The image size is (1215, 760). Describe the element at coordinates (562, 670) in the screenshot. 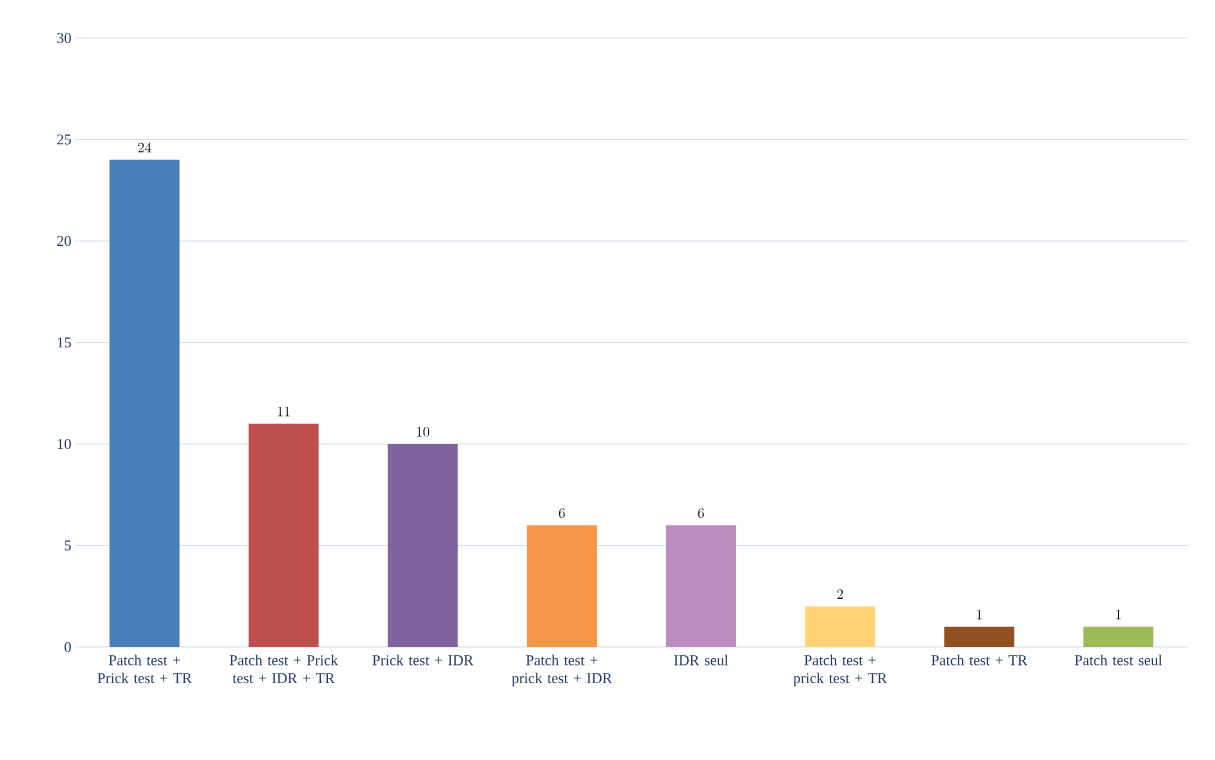

I see `x-tick-label: Patch test + prick test + IDR` at that location.